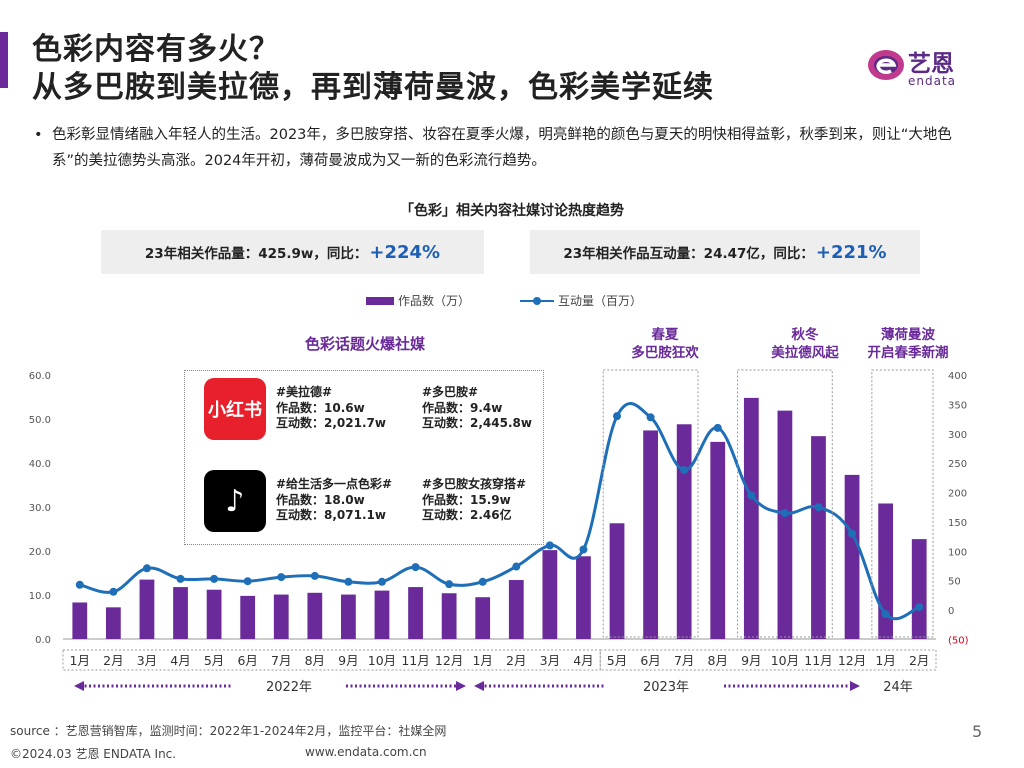 This screenshot has height=768, width=1024. I want to click on topic-works: 作品数：15.9w, so click(466, 499).